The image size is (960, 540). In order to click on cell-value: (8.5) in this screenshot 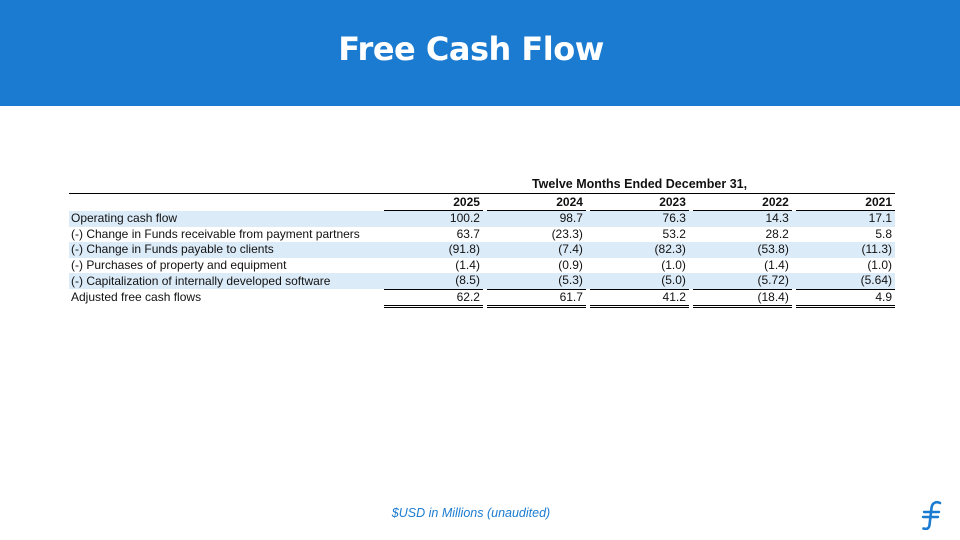, I will do `click(433, 281)`.